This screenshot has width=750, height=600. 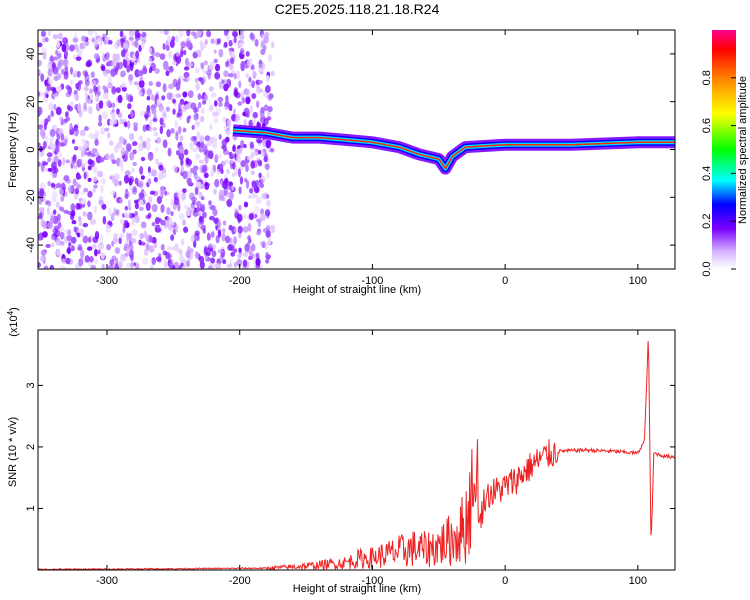 I want to click on colorbar-tick-label: 0.6, so click(x=707, y=125).